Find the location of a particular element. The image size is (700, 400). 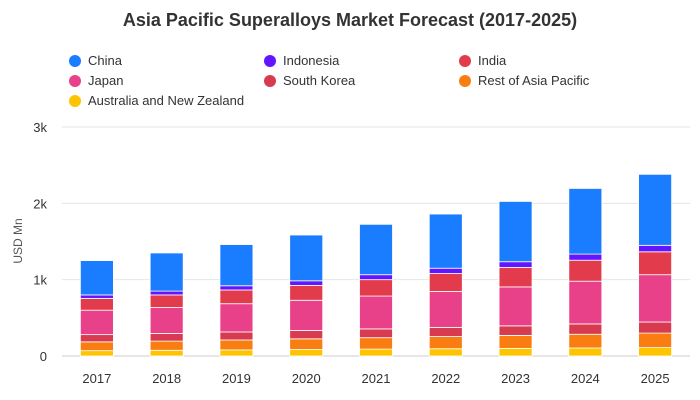

x-tick-label: 2021 is located at coordinates (376, 378).